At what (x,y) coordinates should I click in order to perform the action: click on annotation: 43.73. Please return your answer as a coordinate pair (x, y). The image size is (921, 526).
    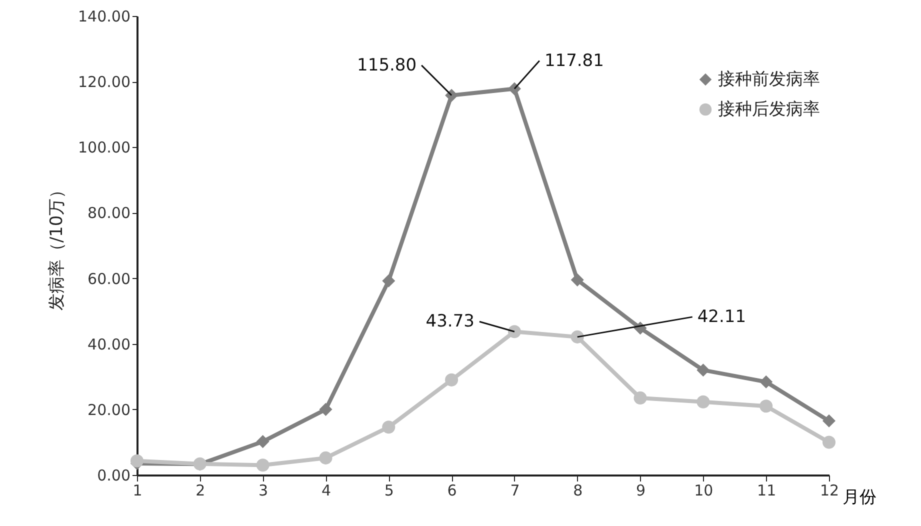
    Looking at the image, I should click on (450, 322).